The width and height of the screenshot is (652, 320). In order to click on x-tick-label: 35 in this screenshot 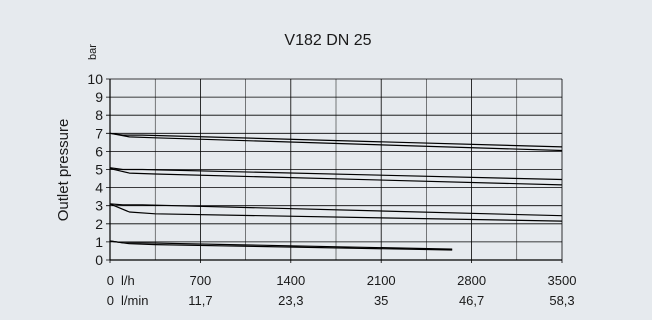, I will do `click(381, 300)`.